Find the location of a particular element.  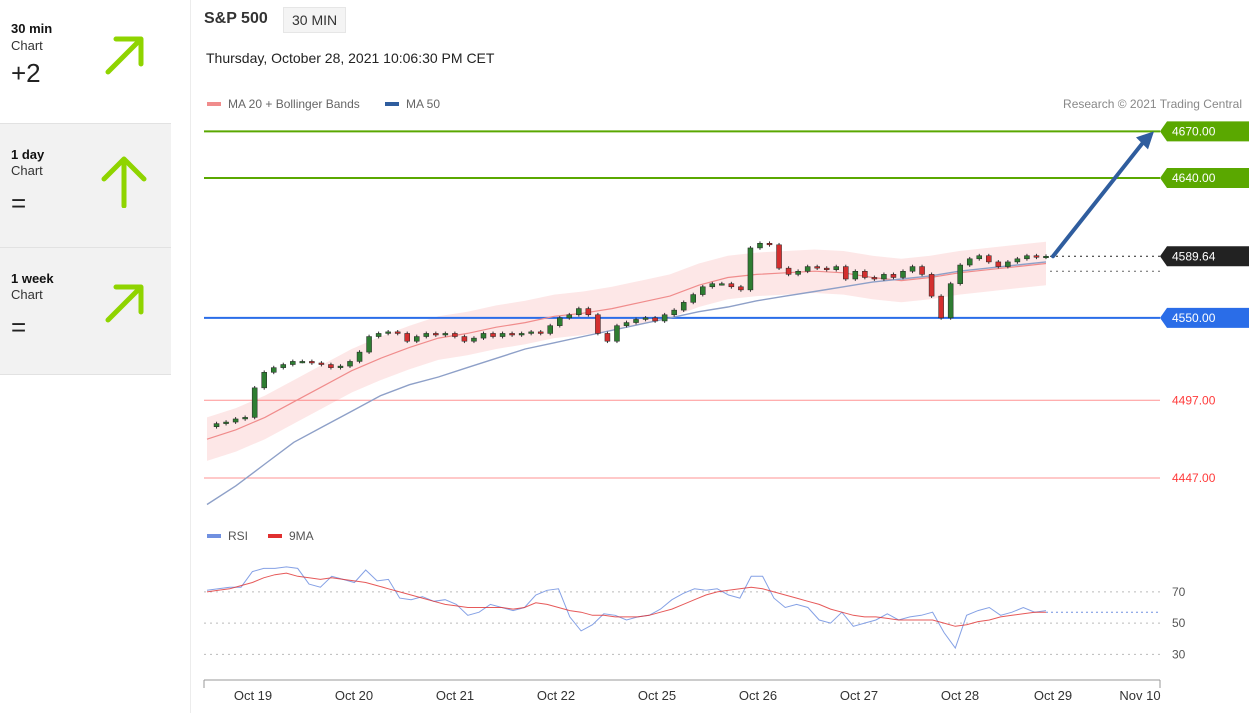

timeframe-card-30min: 30 min Chart +2 is located at coordinates (85, 62).